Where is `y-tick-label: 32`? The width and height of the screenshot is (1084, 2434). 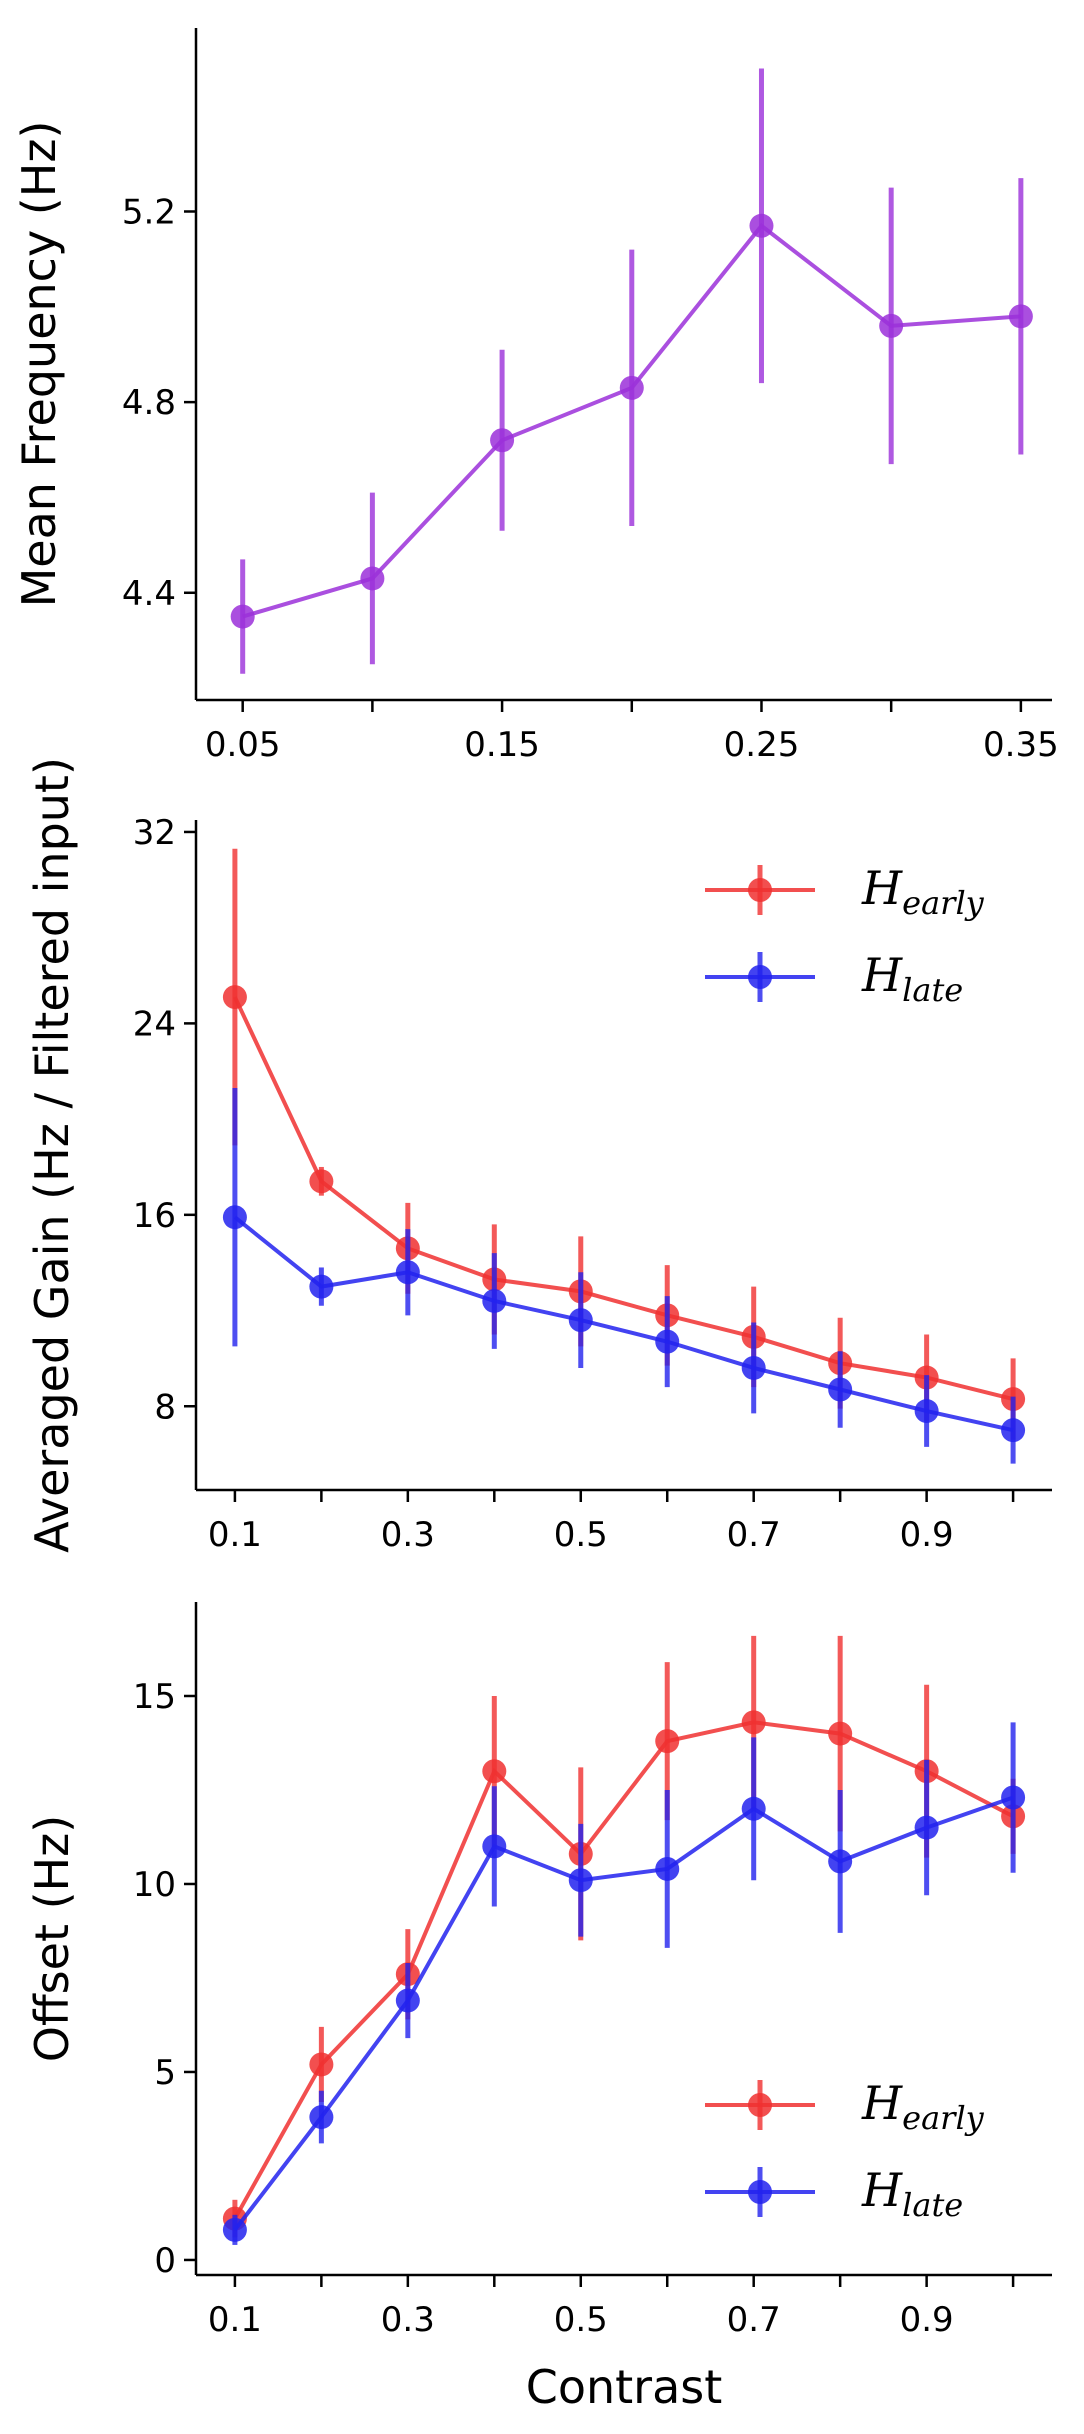 y-tick-label: 32 is located at coordinates (154, 833).